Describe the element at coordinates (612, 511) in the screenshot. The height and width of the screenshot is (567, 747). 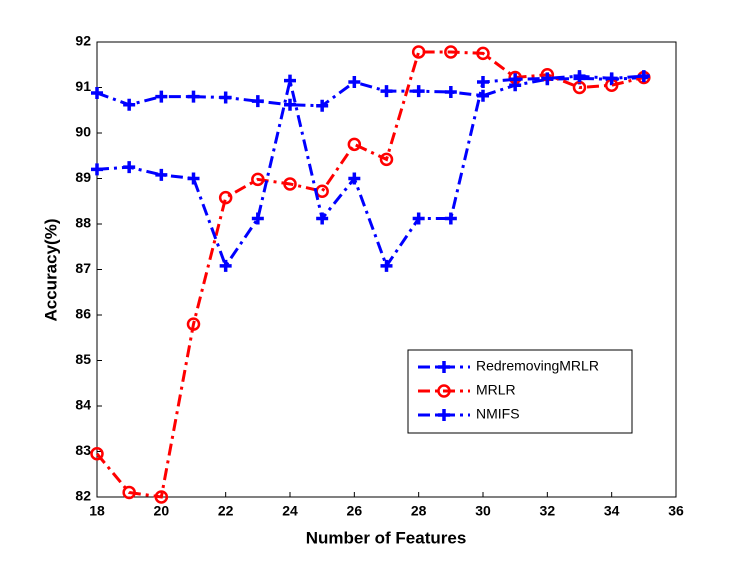
I see `x-tick-label: 34` at that location.